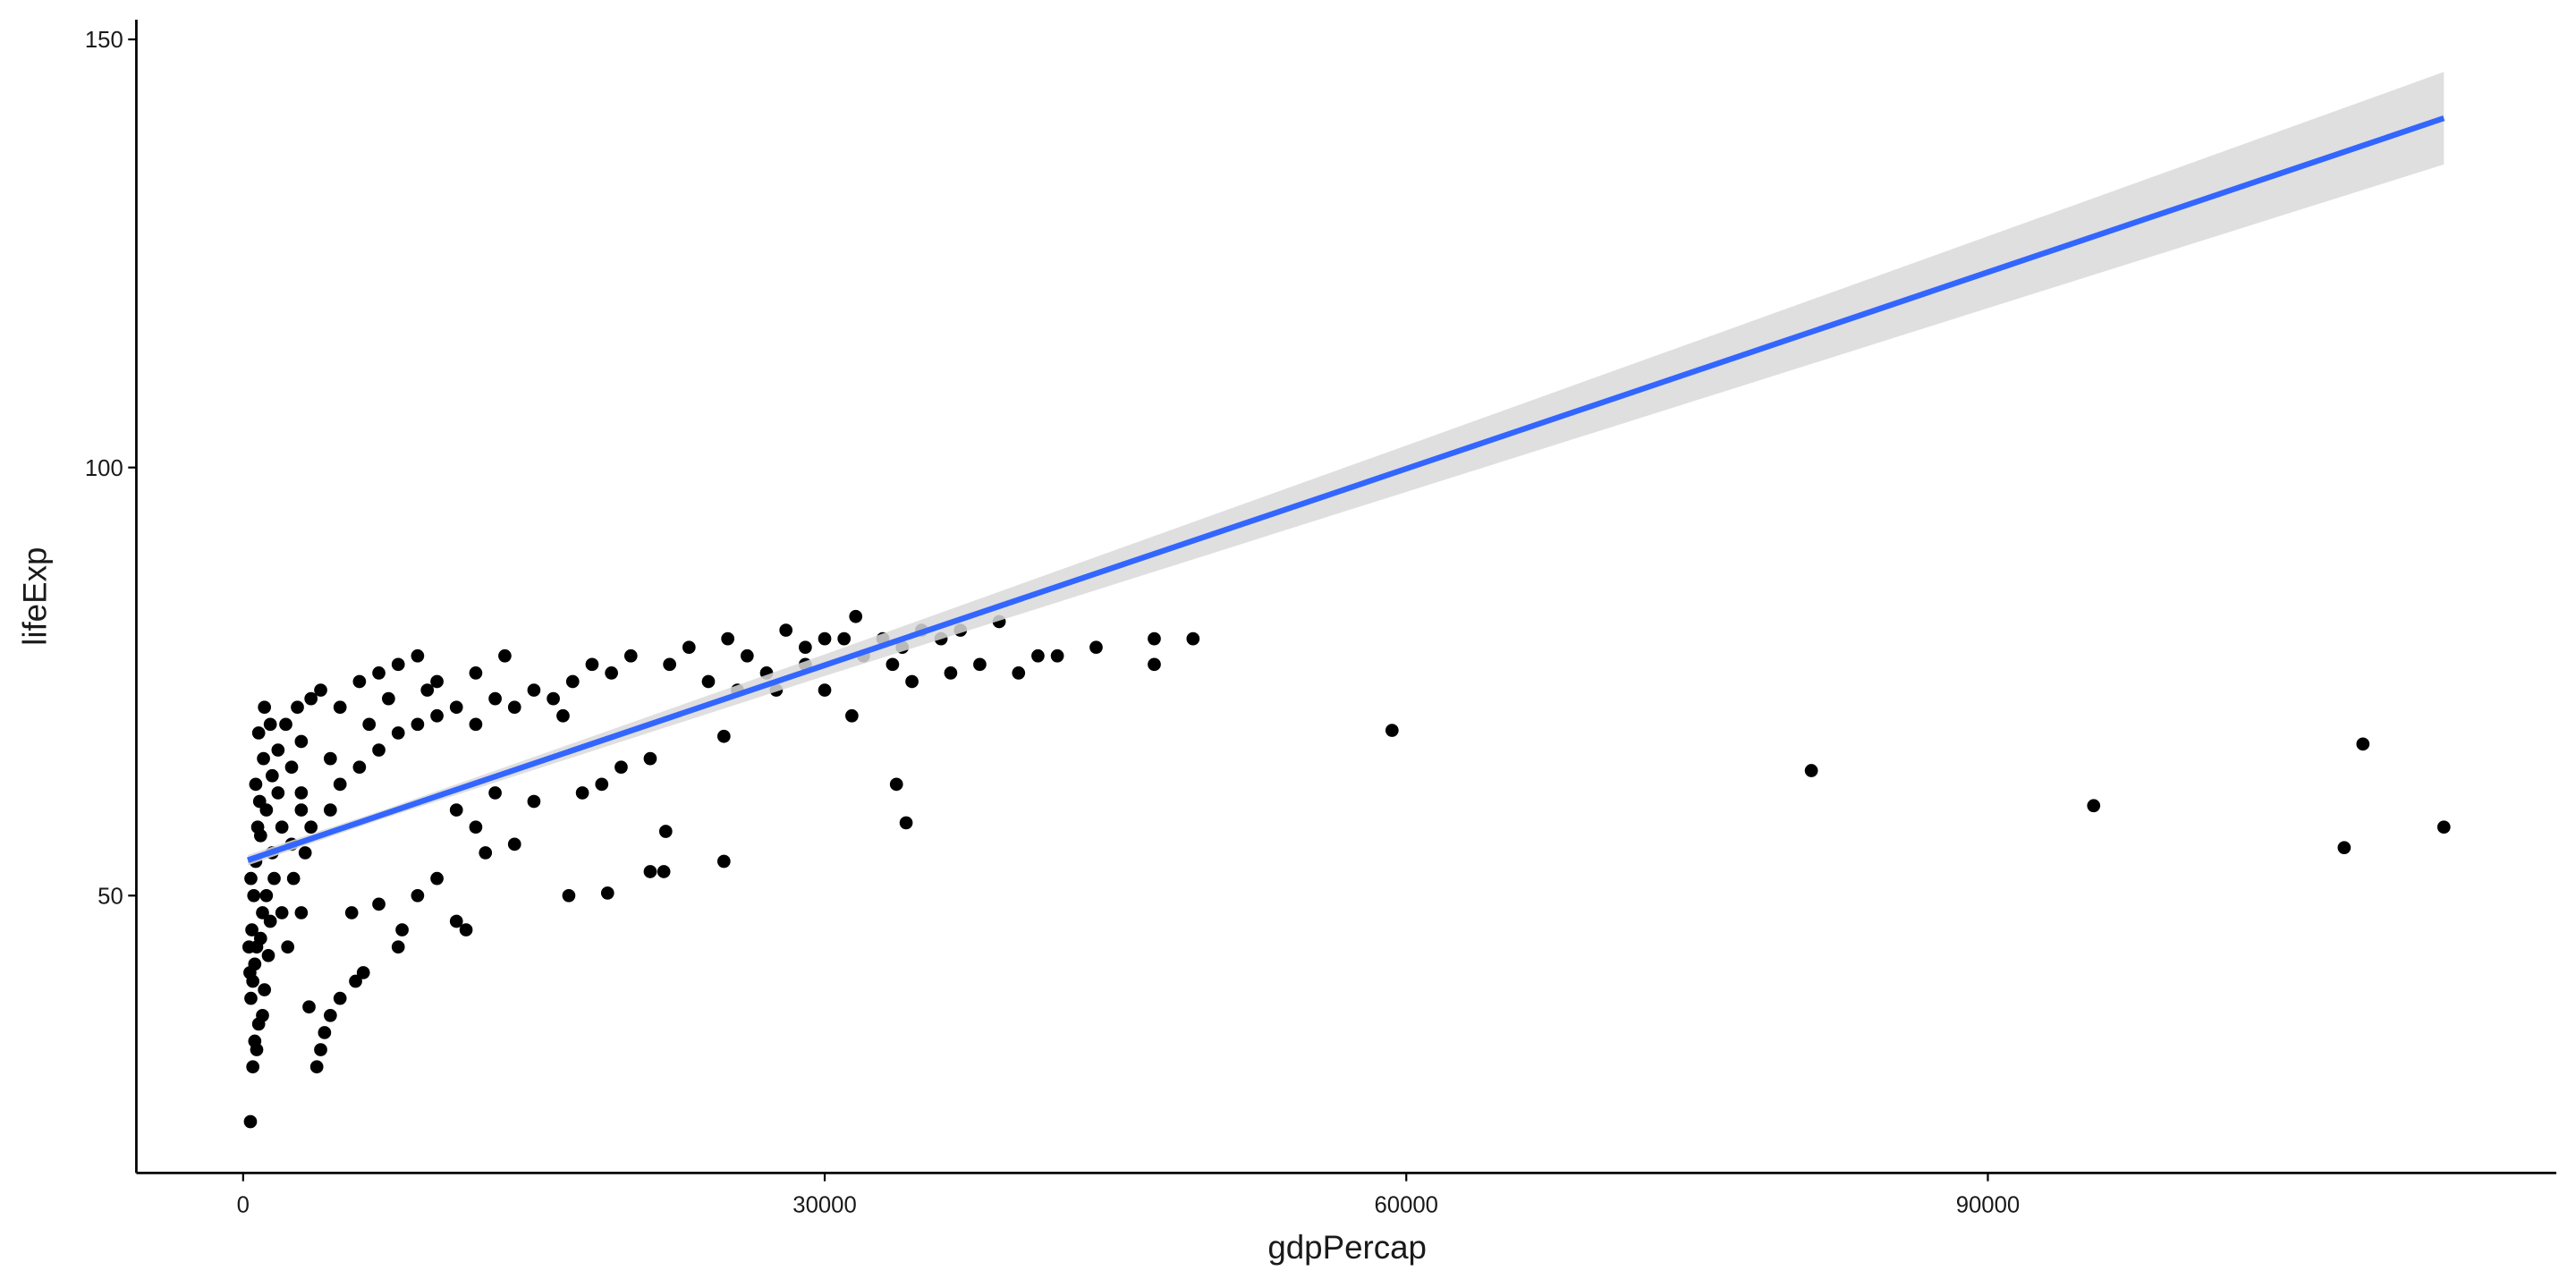 The image size is (2576, 1288). I want to click on y-tick-label: 100, so click(104, 468).